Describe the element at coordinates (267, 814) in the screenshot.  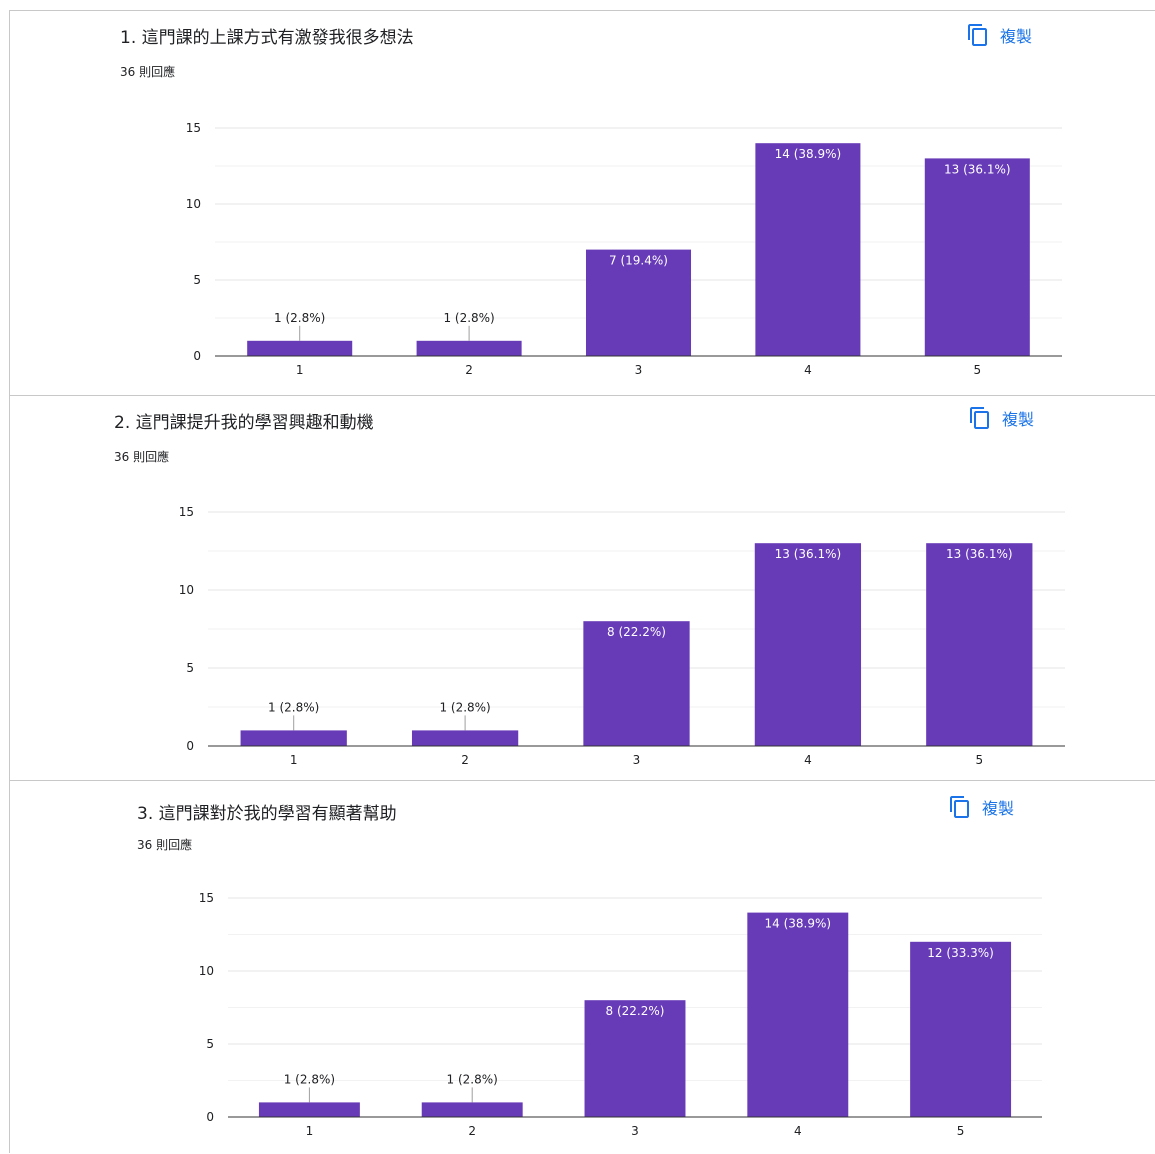
I see `question-title: 3. 這門課對於我的學習有顯著幫助` at that location.